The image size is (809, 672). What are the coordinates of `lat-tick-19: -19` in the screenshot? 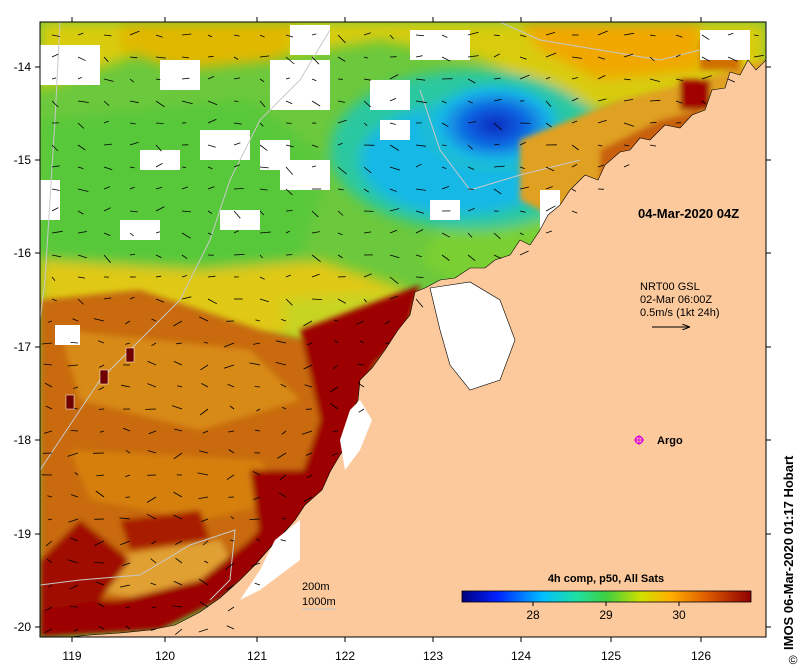 It's located at (23, 534).